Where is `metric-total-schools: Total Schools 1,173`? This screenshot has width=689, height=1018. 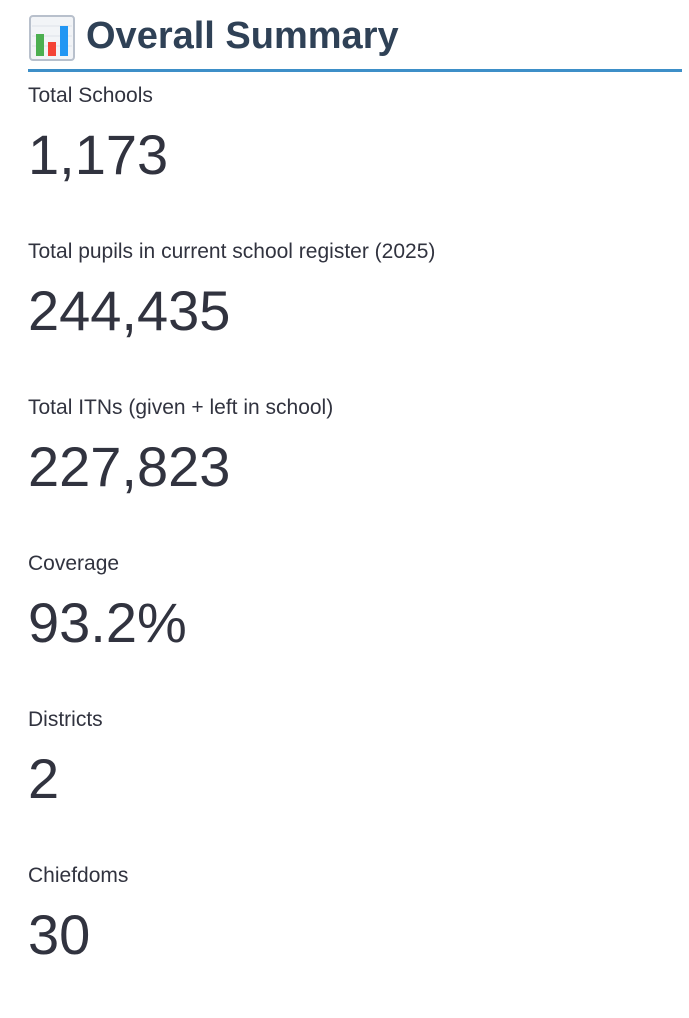 metric-total-schools: Total Schools 1,173 is located at coordinates (355, 160).